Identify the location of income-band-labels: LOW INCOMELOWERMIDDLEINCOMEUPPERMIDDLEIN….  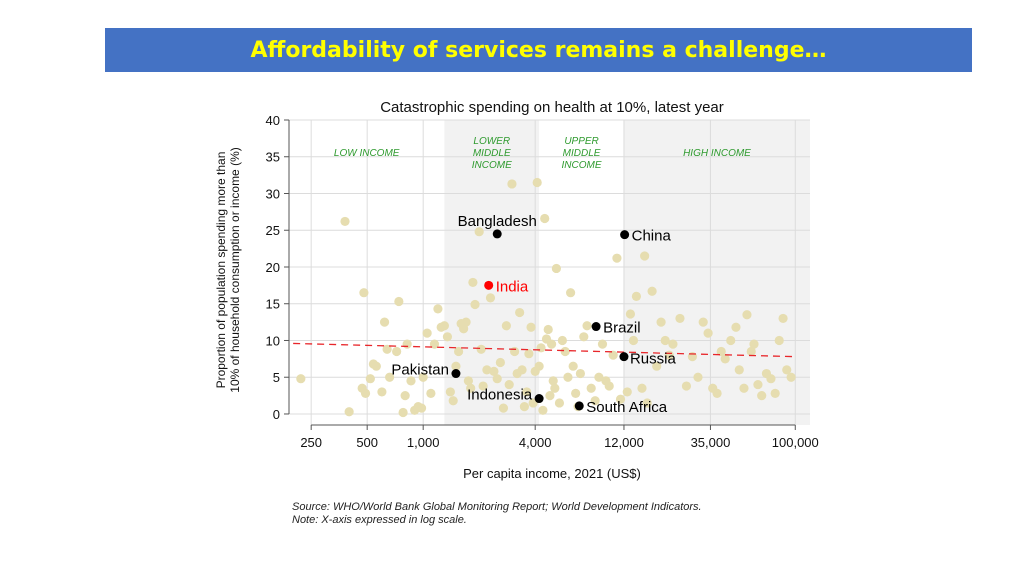
(542, 153).